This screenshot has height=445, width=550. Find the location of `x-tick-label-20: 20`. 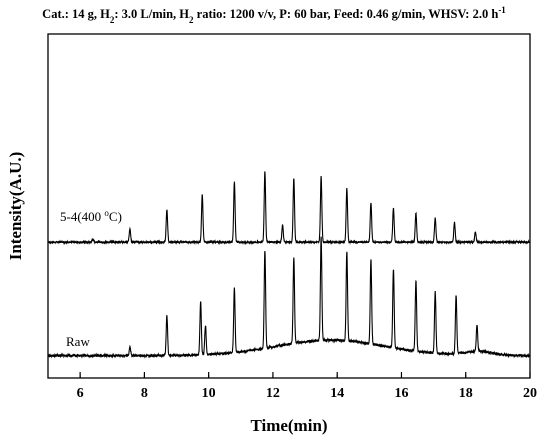

x-tick-label-20: 20 is located at coordinates (530, 393).